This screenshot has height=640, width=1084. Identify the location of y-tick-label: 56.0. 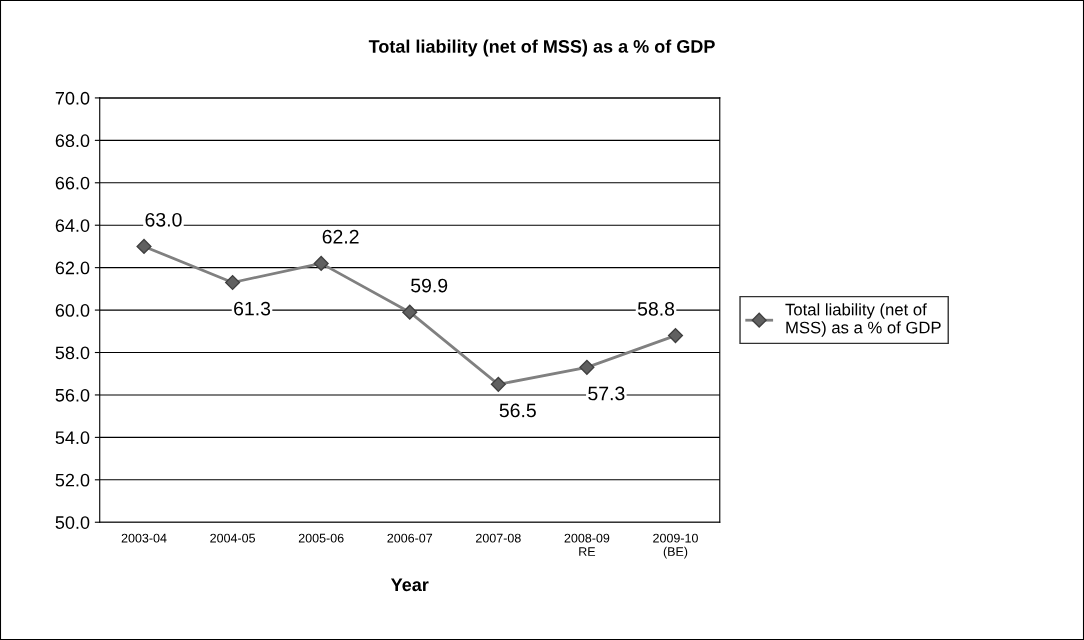
(72, 395).